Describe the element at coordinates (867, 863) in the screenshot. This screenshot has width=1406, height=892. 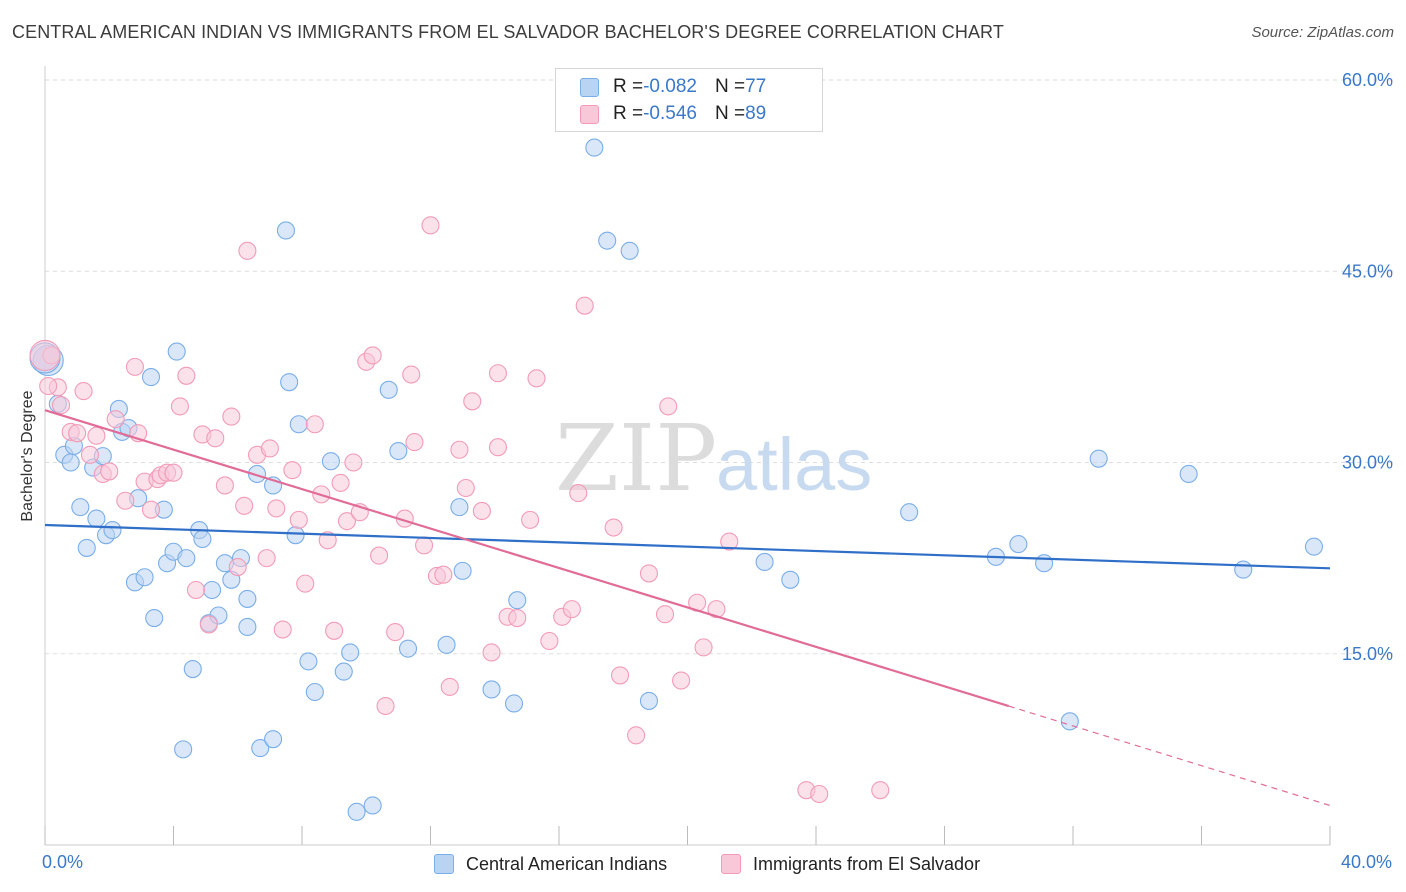
I see `bottom-legend-label: Immigrants from El Salvador` at that location.